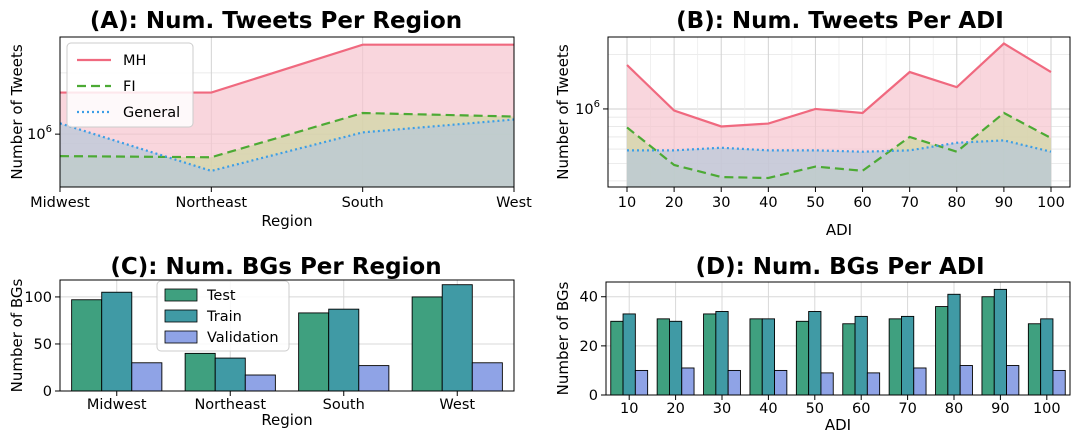 Image resolution: width=1089 pixels, height=435 pixels. I want to click on y-axis-label: Number of BGs, so click(563, 338).